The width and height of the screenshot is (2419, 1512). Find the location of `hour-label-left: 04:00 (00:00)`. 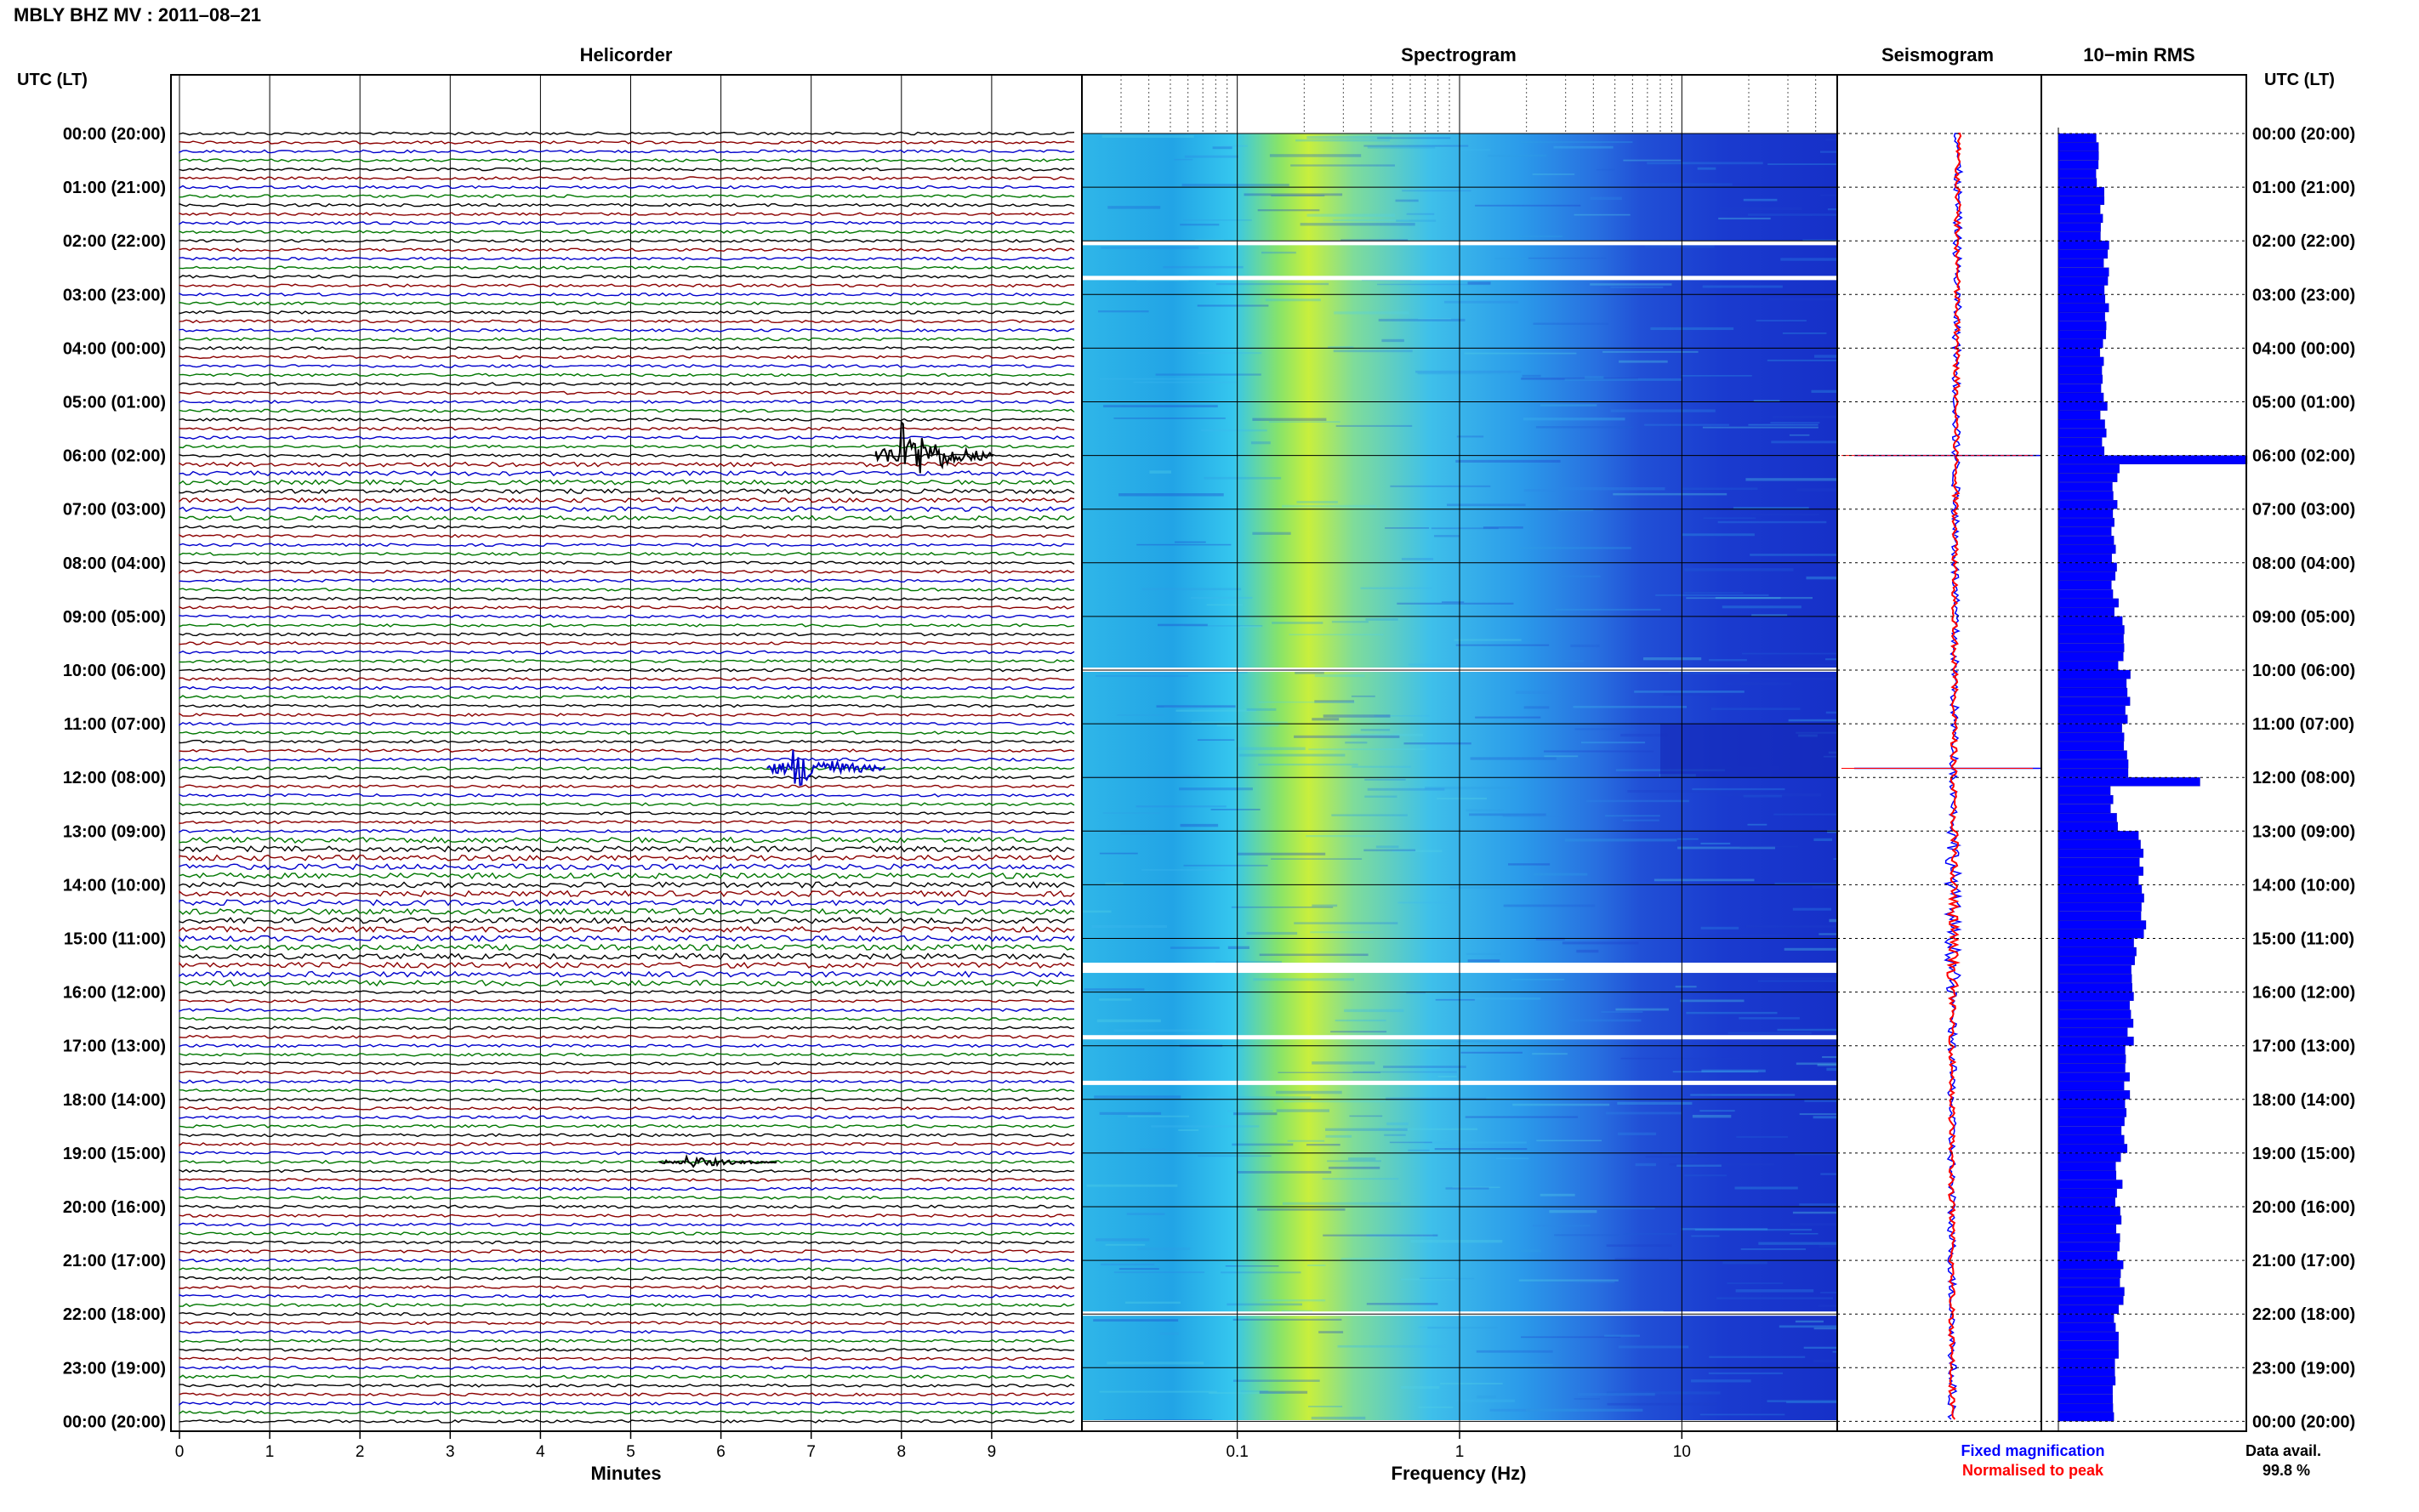

hour-label-left: 04:00 (00:00) is located at coordinates (114, 348).